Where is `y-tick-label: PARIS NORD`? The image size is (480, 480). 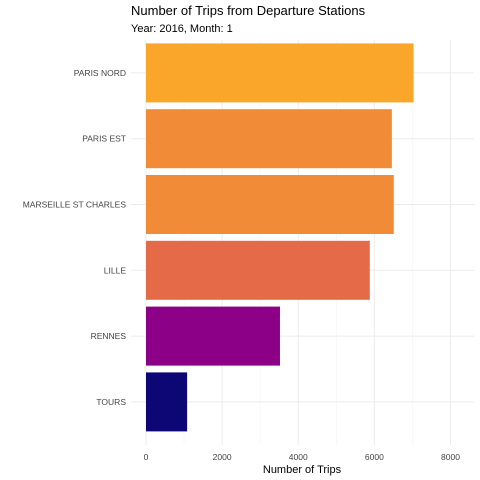 y-tick-label: PARIS NORD is located at coordinates (100, 73).